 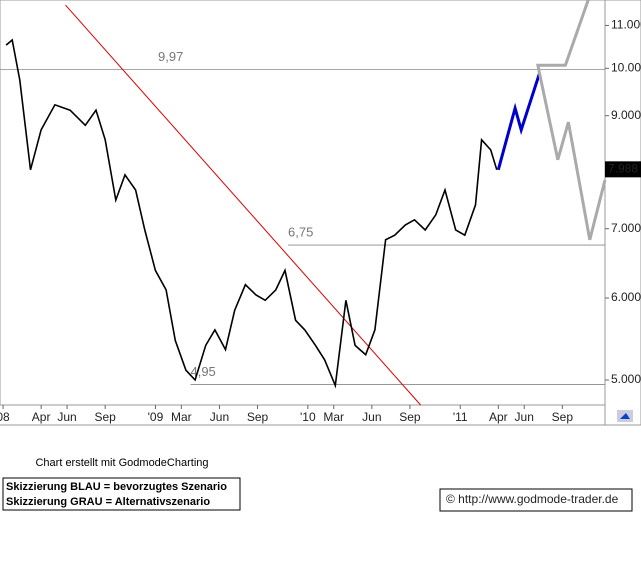 What do you see at coordinates (460, 417) in the screenshot?
I see `x-tick-label: '11` at bounding box center [460, 417].